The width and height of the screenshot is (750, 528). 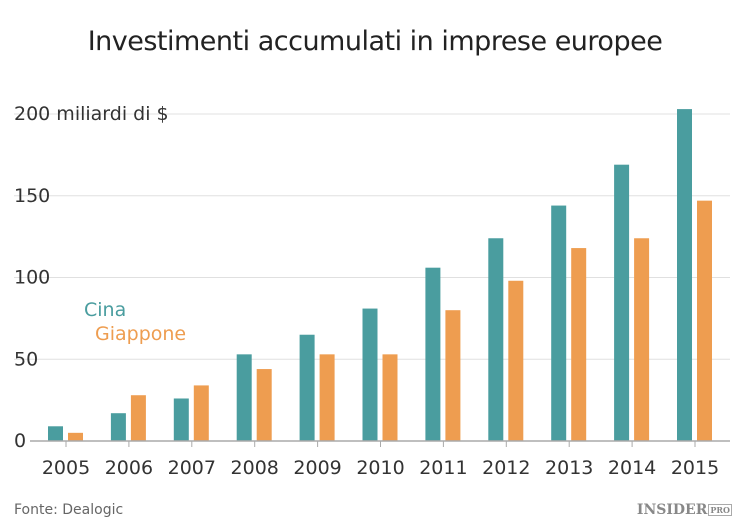 What do you see at coordinates (66, 468) in the screenshot?
I see `x-tick-label: 2005` at bounding box center [66, 468].